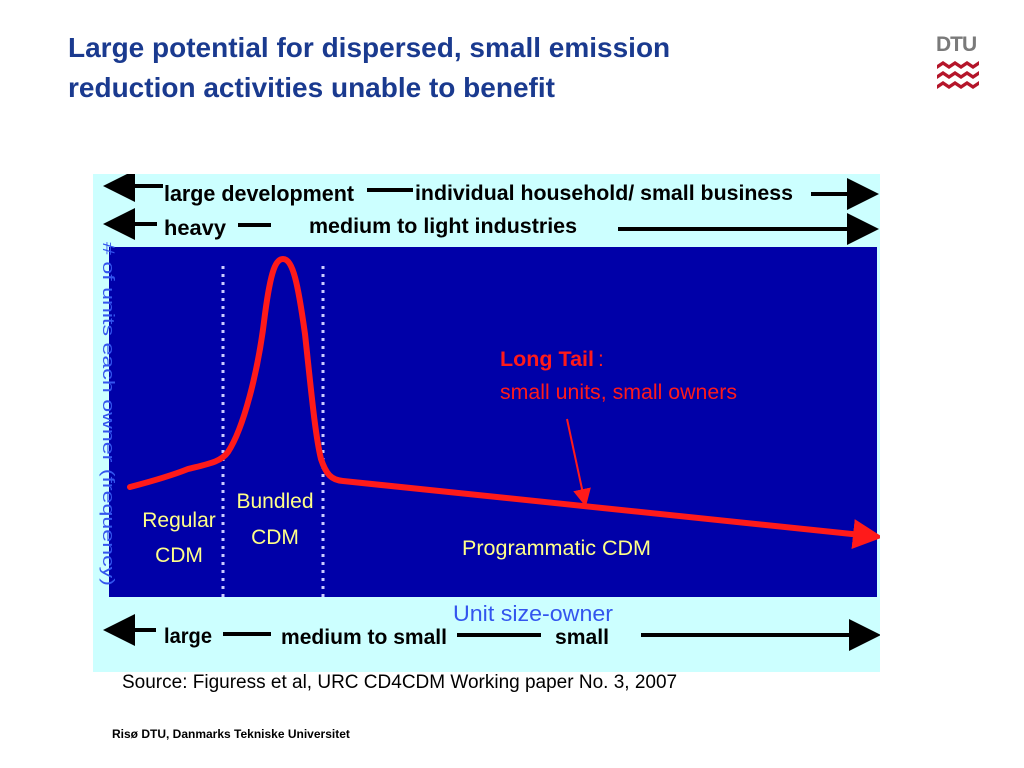 This screenshot has height=768, width=1024. I want to click on region-bundled-line2: CDM, so click(275, 537).